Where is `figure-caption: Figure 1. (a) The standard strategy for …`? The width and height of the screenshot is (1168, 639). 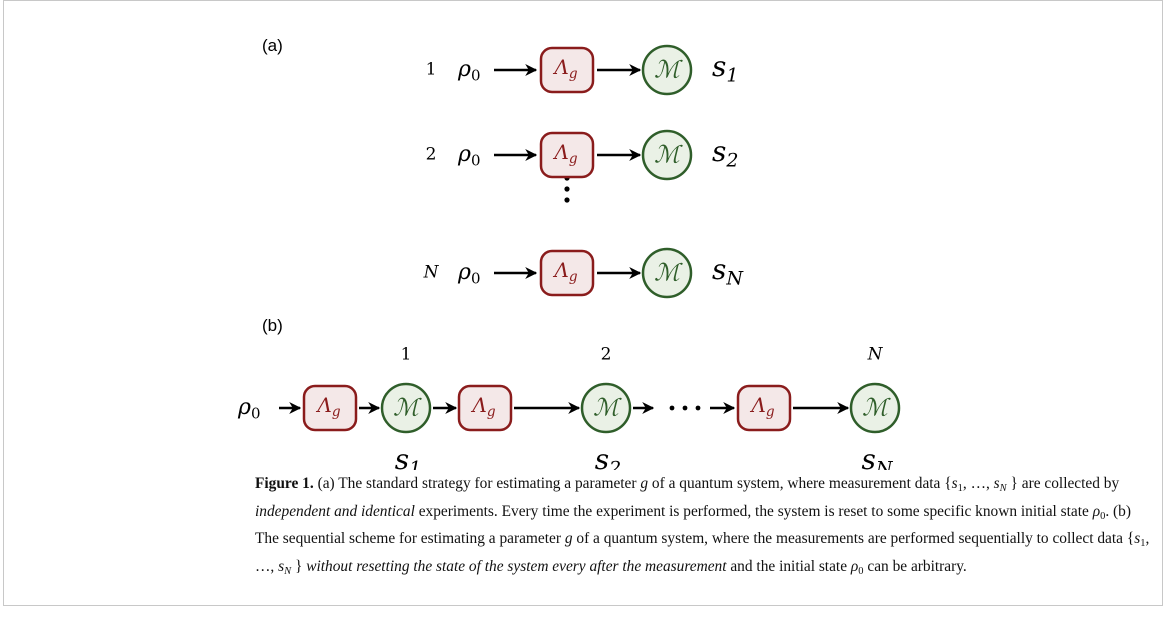
figure-caption: Figure 1. (a) The standard strategy for … is located at coordinates (705, 528).